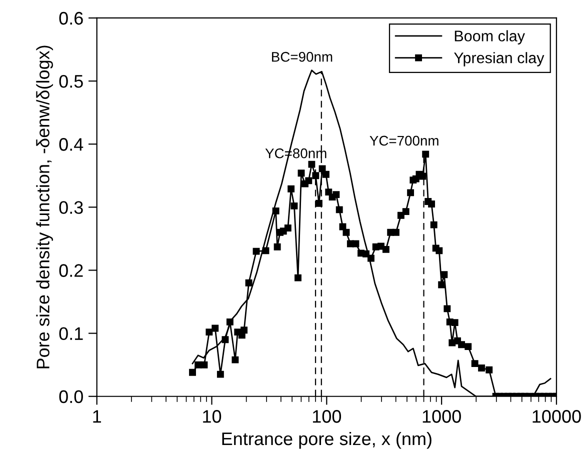 The image size is (587, 473). I want to click on x-tick-label: 1, so click(97, 416).